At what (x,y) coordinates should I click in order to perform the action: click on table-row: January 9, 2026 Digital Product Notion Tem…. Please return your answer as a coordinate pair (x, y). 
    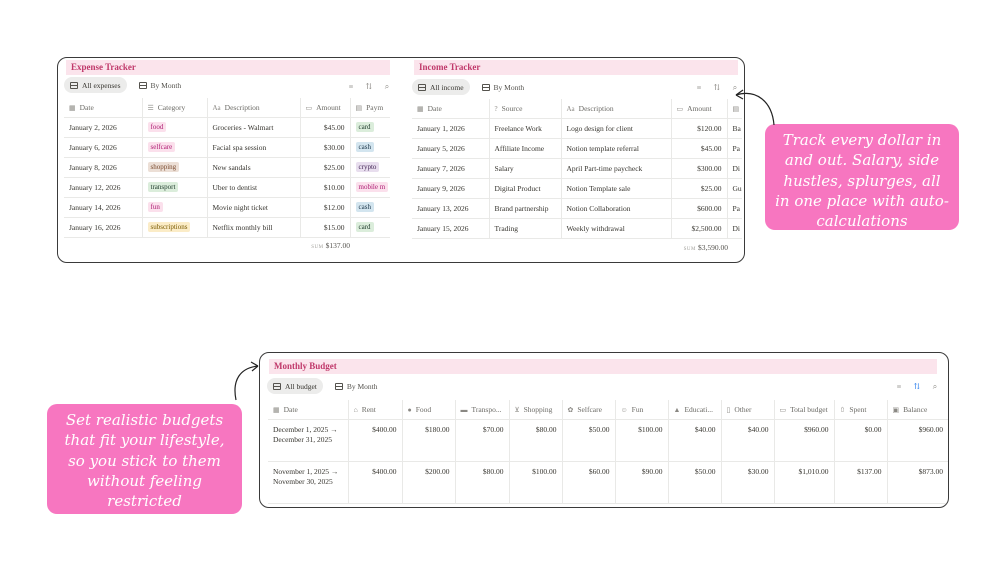
    Looking at the image, I should click on (577, 188).